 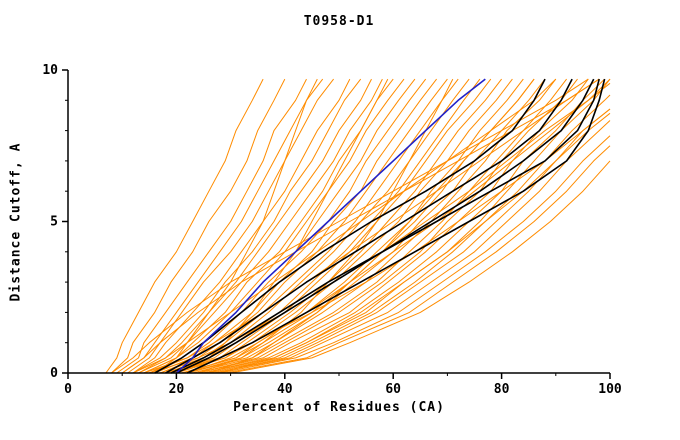 I want to click on x-tick-label: 100, so click(x=610, y=389).